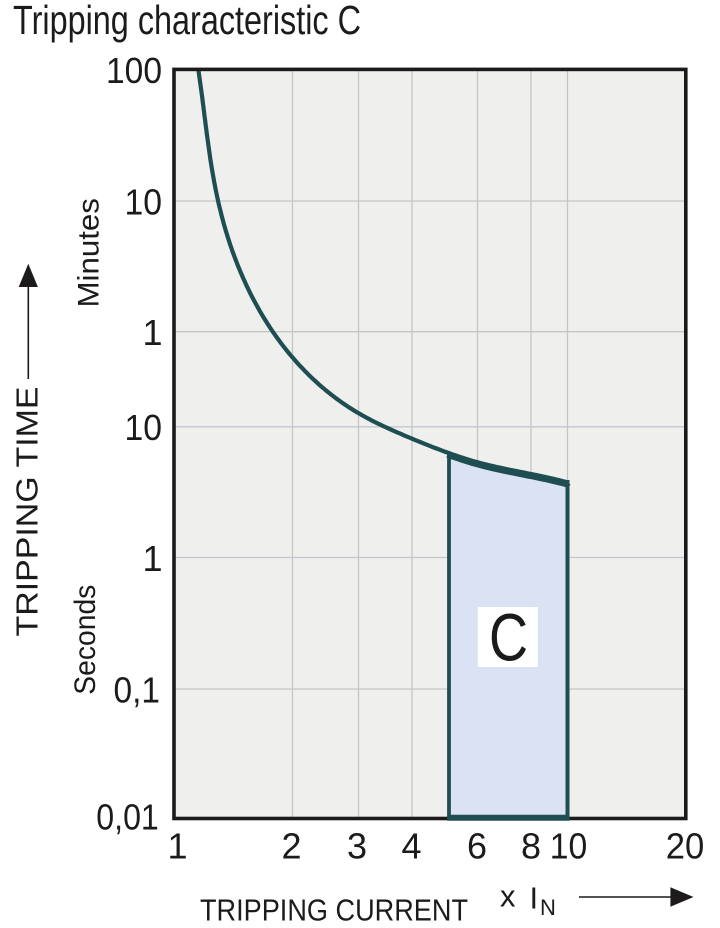  What do you see at coordinates (357, 846) in the screenshot?
I see `svg-text: 3` at bounding box center [357, 846].